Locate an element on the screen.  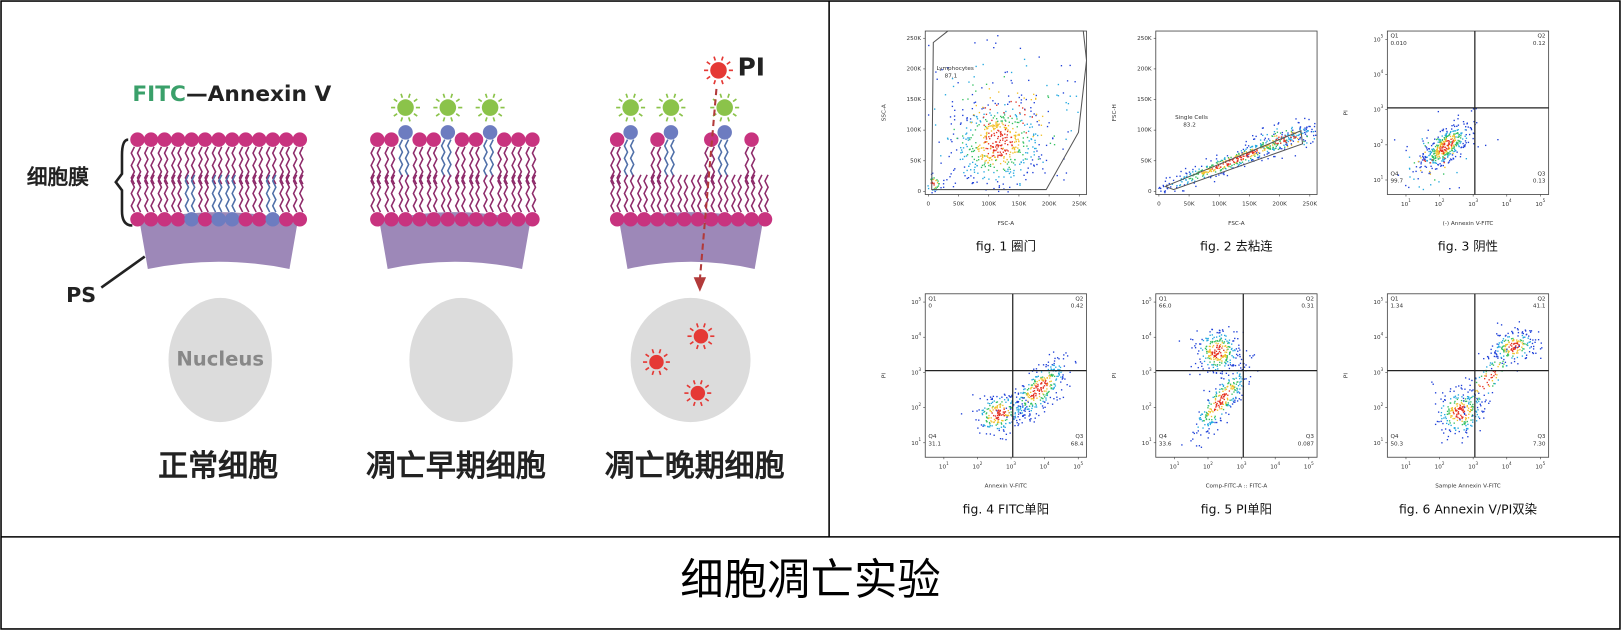
x-tick-label: 103 is located at coordinates (1242, 465).